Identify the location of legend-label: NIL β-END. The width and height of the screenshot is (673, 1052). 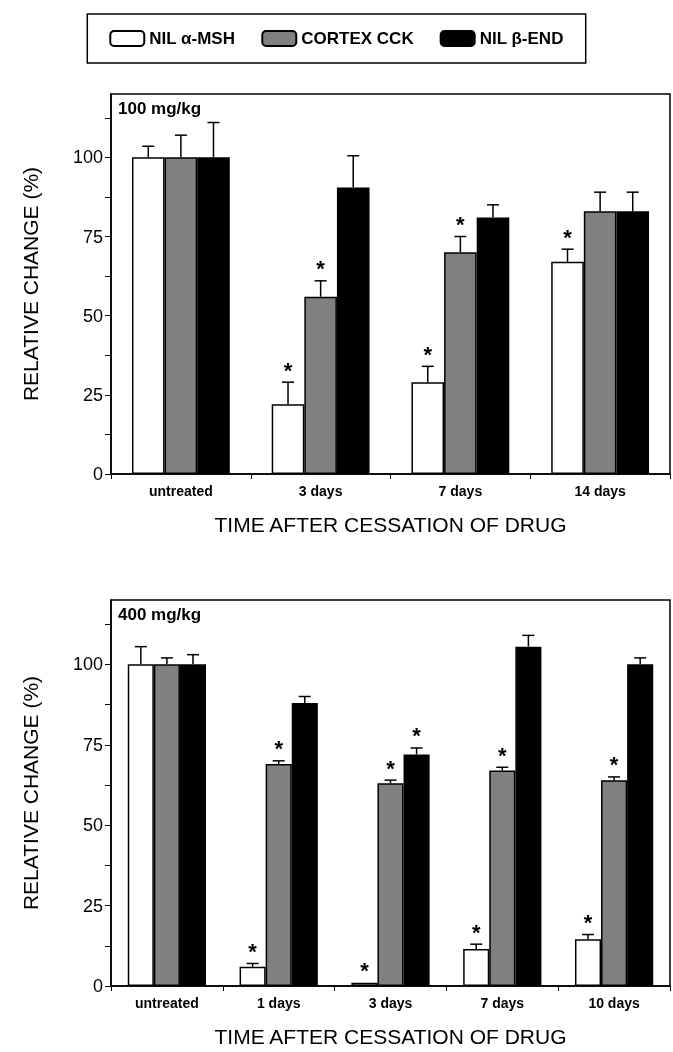
(521, 38).